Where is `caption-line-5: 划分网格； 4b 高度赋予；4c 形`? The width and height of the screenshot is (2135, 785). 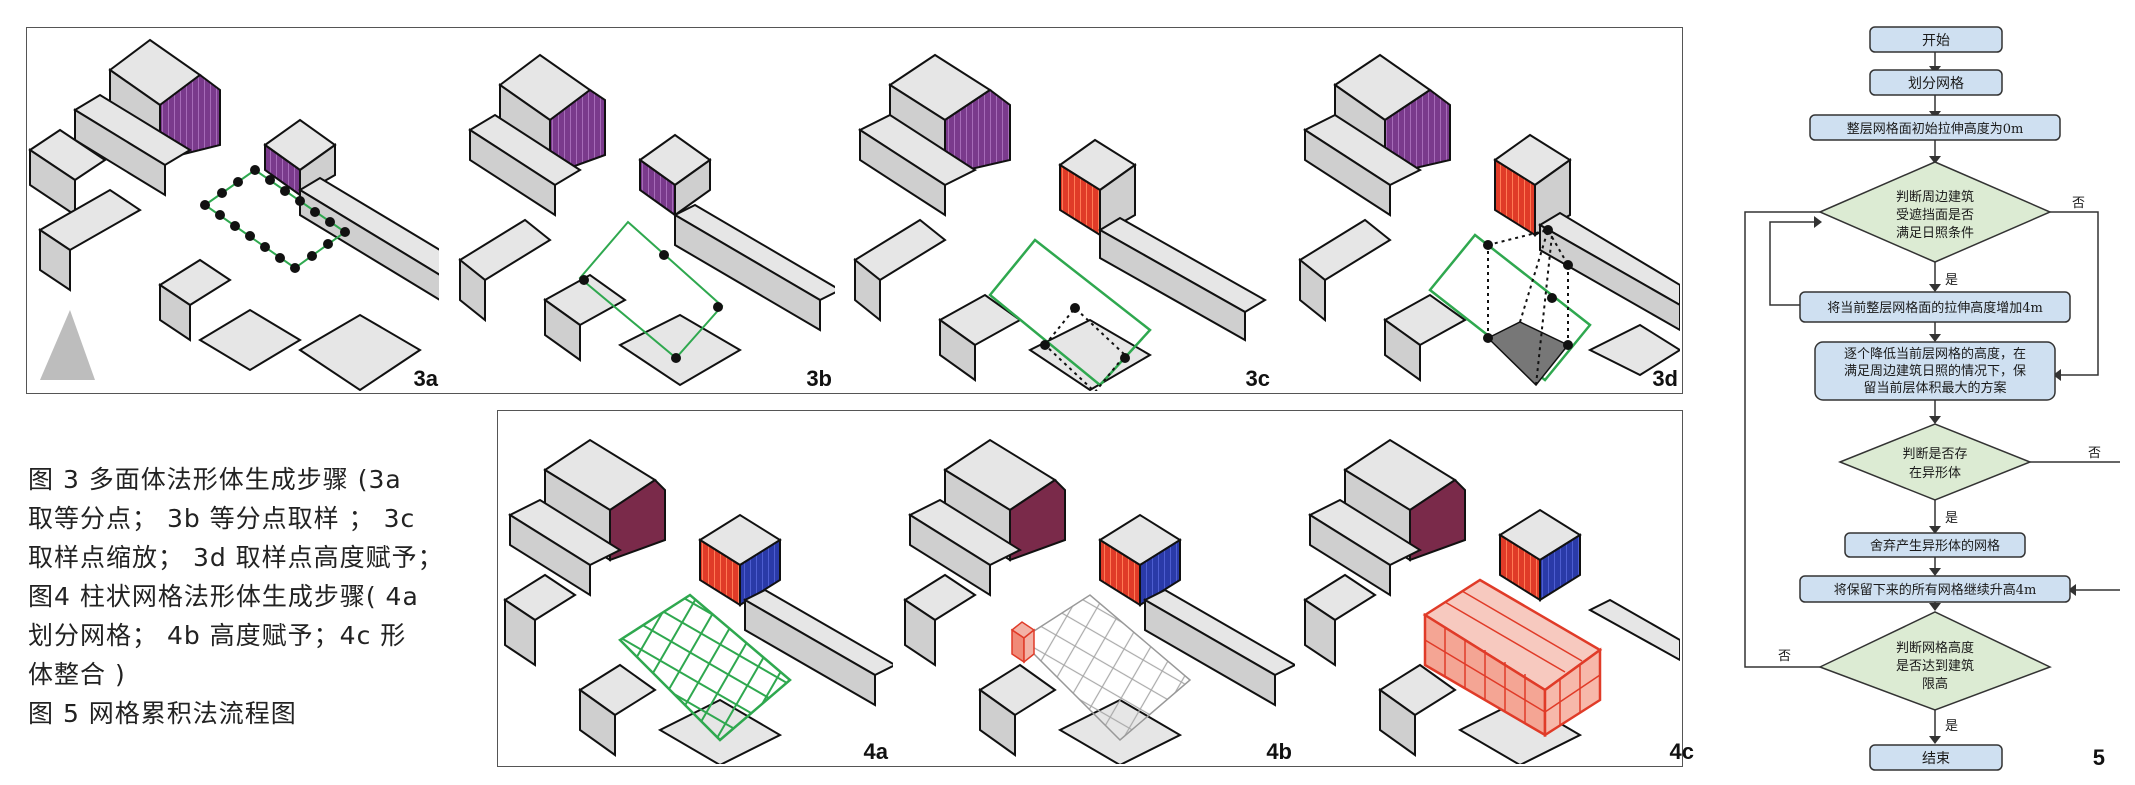 caption-line-5: 划分网格； 4b 高度赋予；4c 形 is located at coordinates (217, 635).